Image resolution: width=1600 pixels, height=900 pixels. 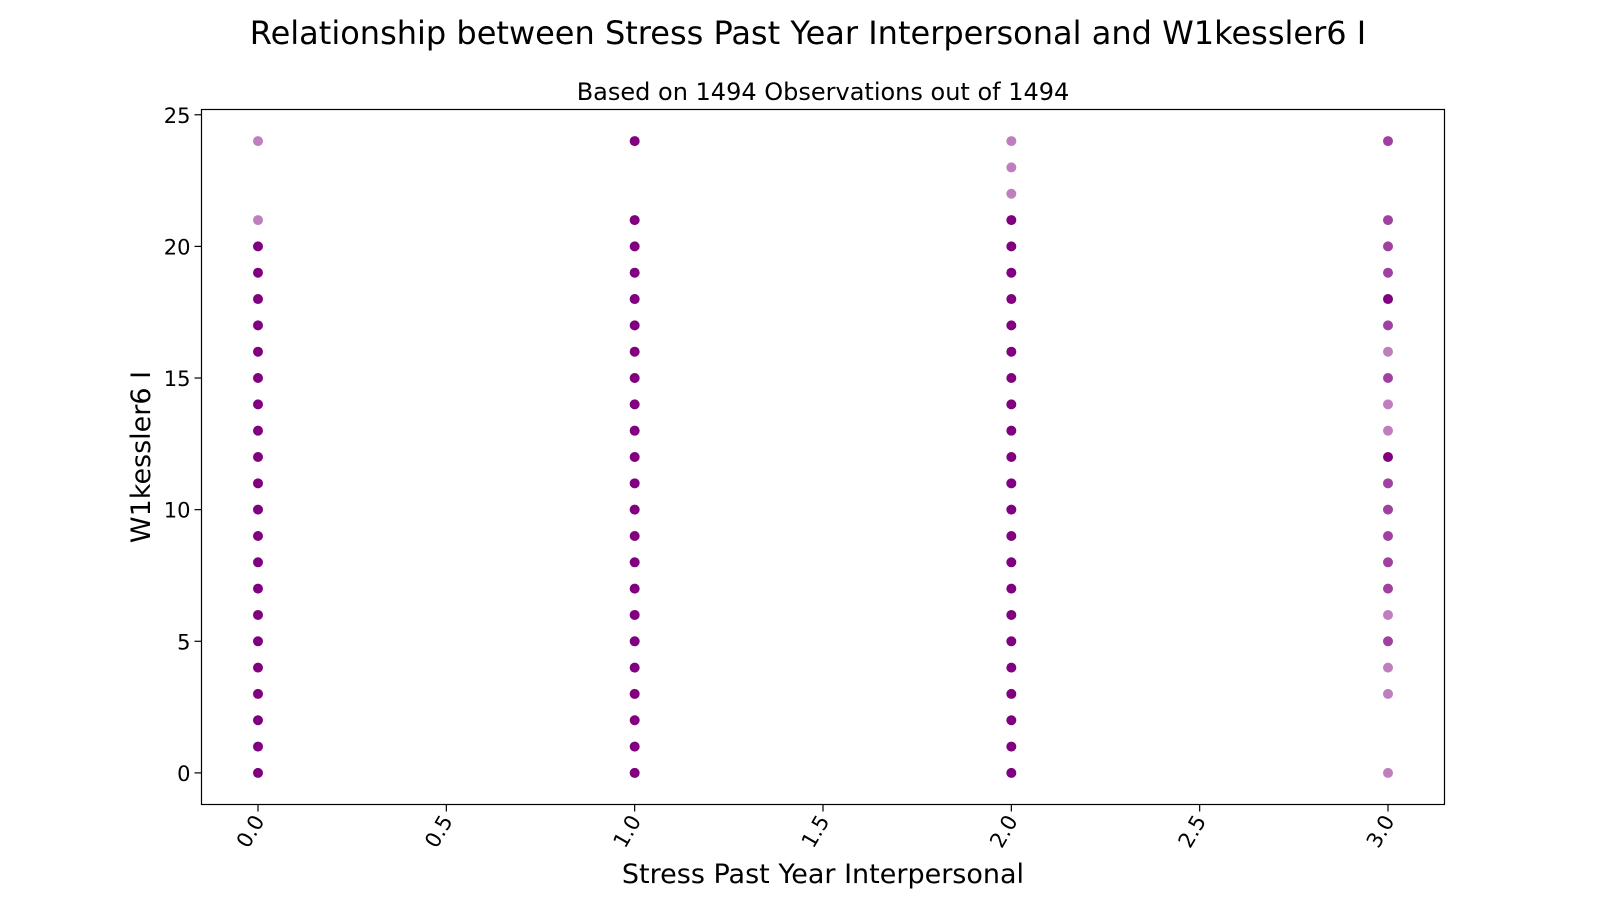 What do you see at coordinates (177, 116) in the screenshot?
I see `y-tick-label: 25` at bounding box center [177, 116].